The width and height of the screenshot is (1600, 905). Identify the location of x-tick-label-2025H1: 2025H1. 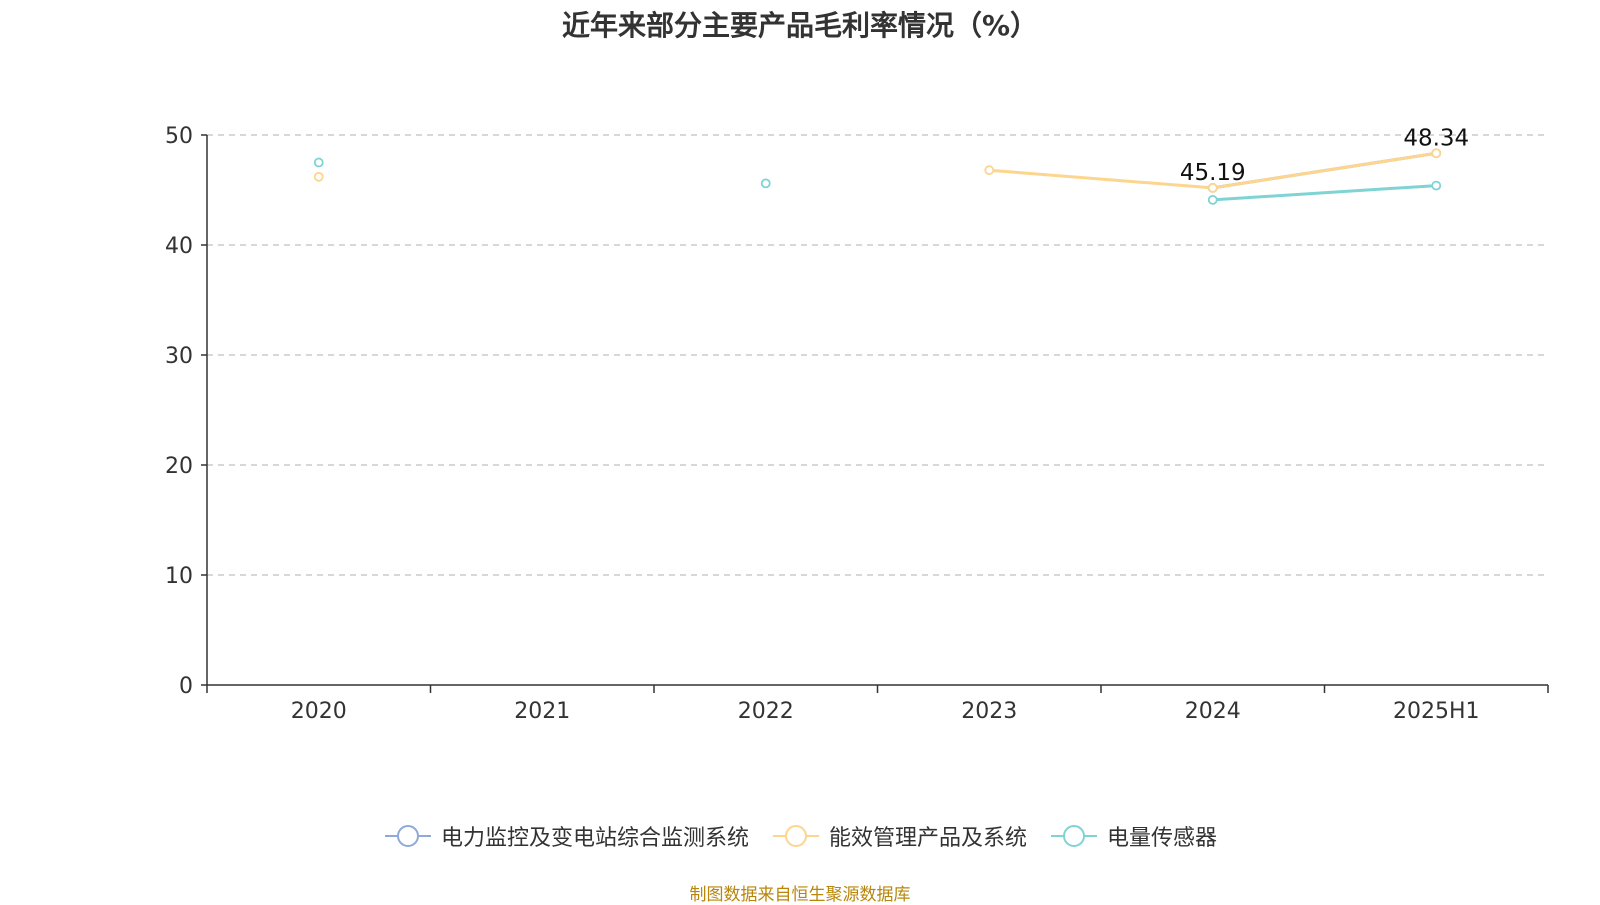
(1436, 711).